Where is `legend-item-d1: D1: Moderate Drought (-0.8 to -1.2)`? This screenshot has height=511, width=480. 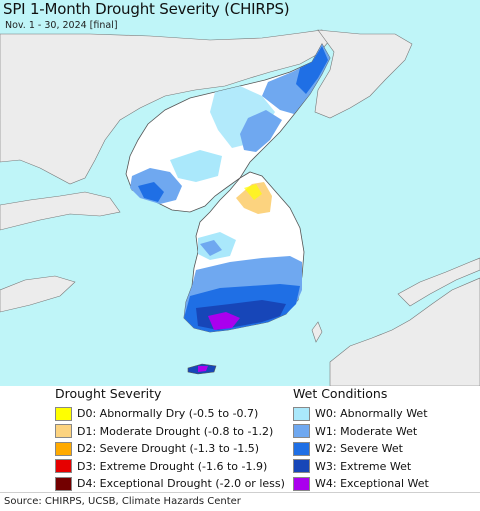
legend-item-d1: D1: Moderate Drought (-0.8 to -1.2) is located at coordinates (170, 432).